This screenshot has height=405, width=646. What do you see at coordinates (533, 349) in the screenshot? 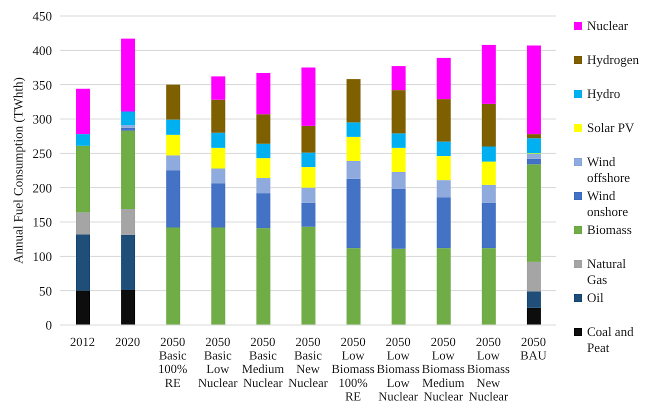
I see `x-tick-label: 2050 BAU` at bounding box center [533, 349].